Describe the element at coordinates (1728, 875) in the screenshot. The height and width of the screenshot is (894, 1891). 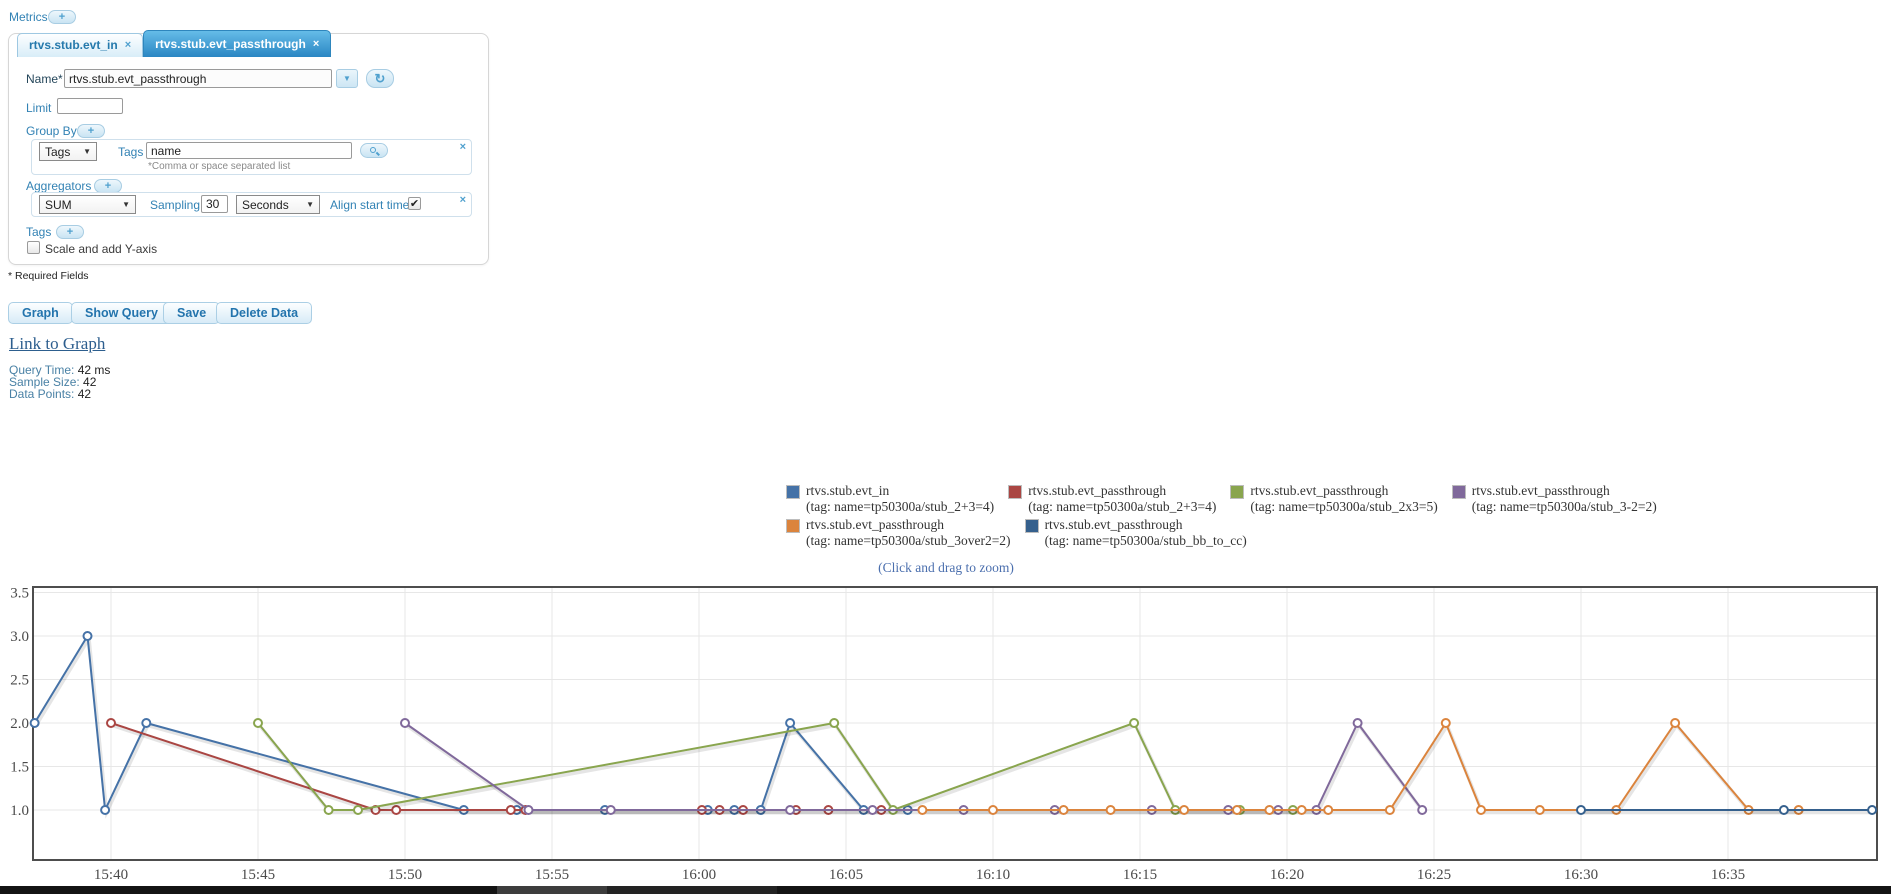
I see `x-axis-tick-label: 16:35` at that location.